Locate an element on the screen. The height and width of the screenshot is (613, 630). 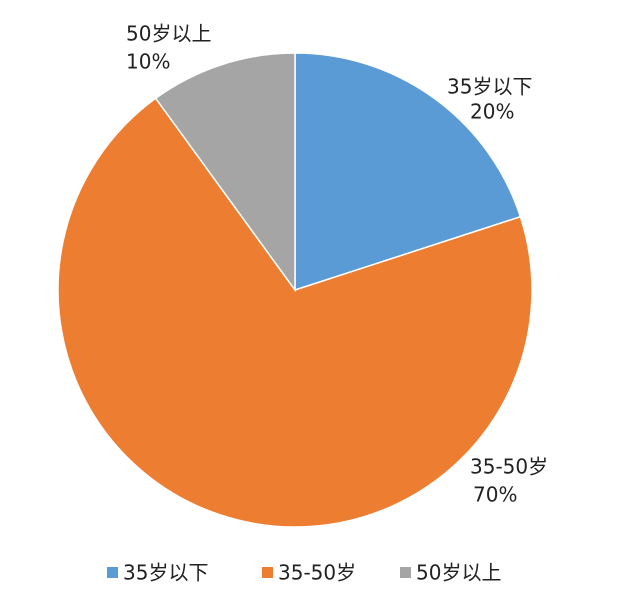
legend-label: 35岁以下 is located at coordinates (165, 573).